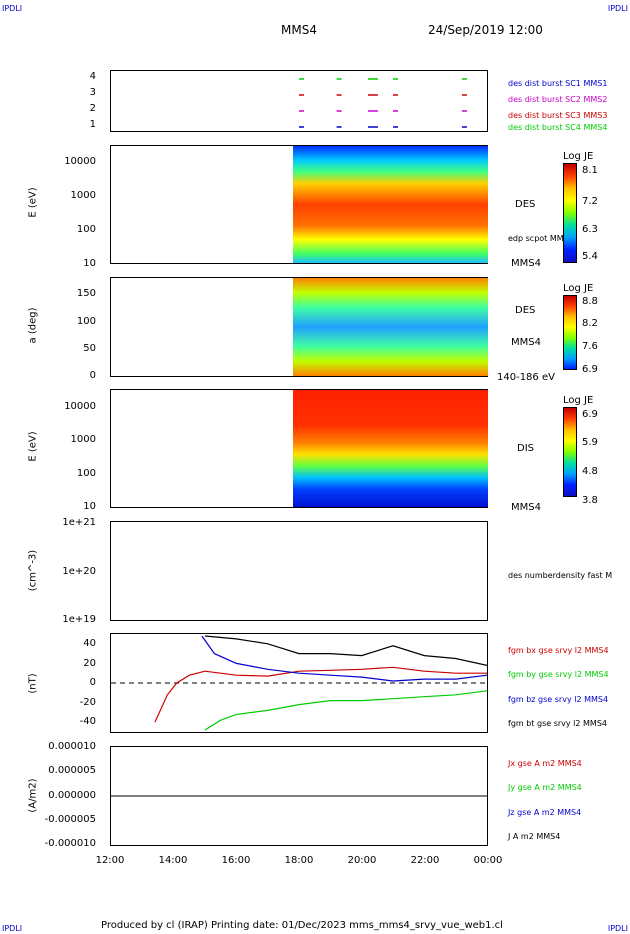  I want to click on burst-ytick-2: 2, so click(92, 108).